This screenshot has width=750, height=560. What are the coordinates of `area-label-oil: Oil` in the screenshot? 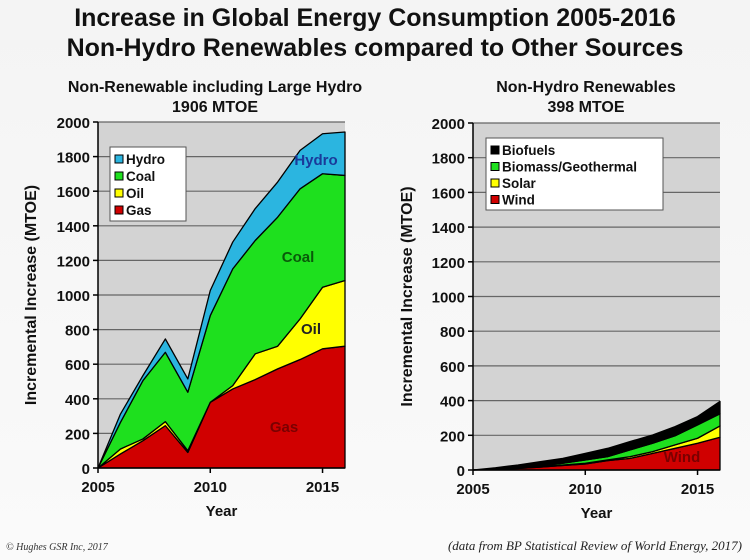 It's located at (311, 329).